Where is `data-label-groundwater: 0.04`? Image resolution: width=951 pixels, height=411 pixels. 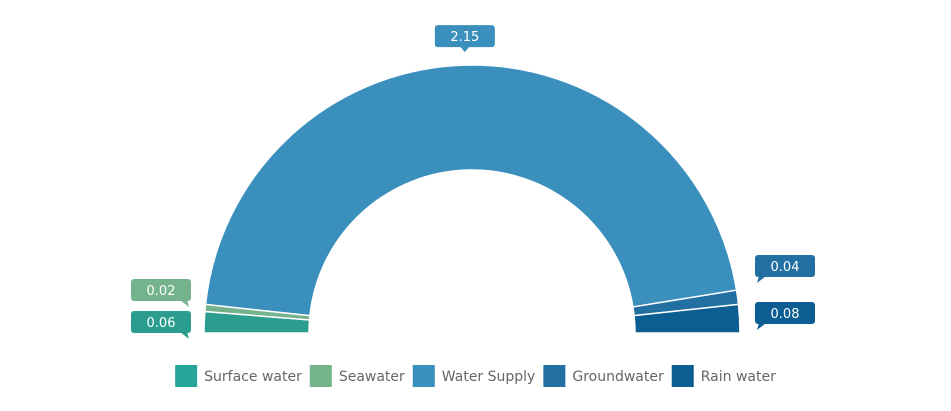 data-label-groundwater: 0.04 is located at coordinates (785, 269).